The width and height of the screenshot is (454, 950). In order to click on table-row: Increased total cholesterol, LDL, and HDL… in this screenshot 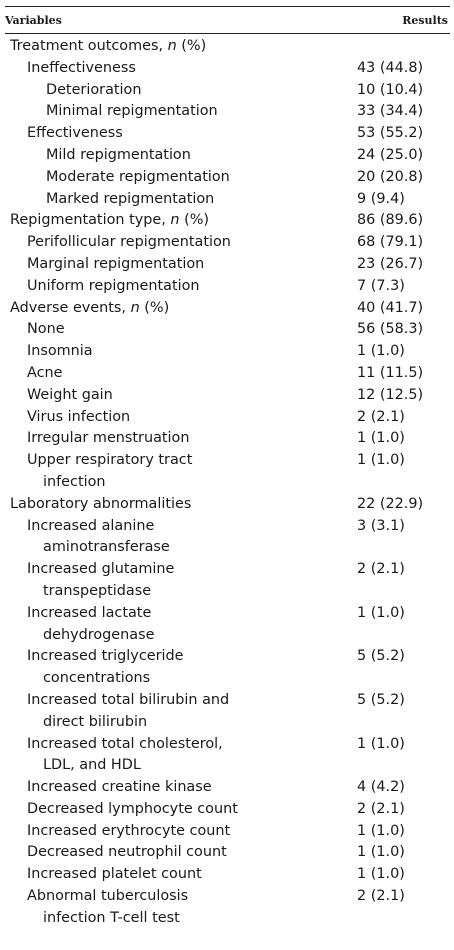, I will do `click(227, 756)`.